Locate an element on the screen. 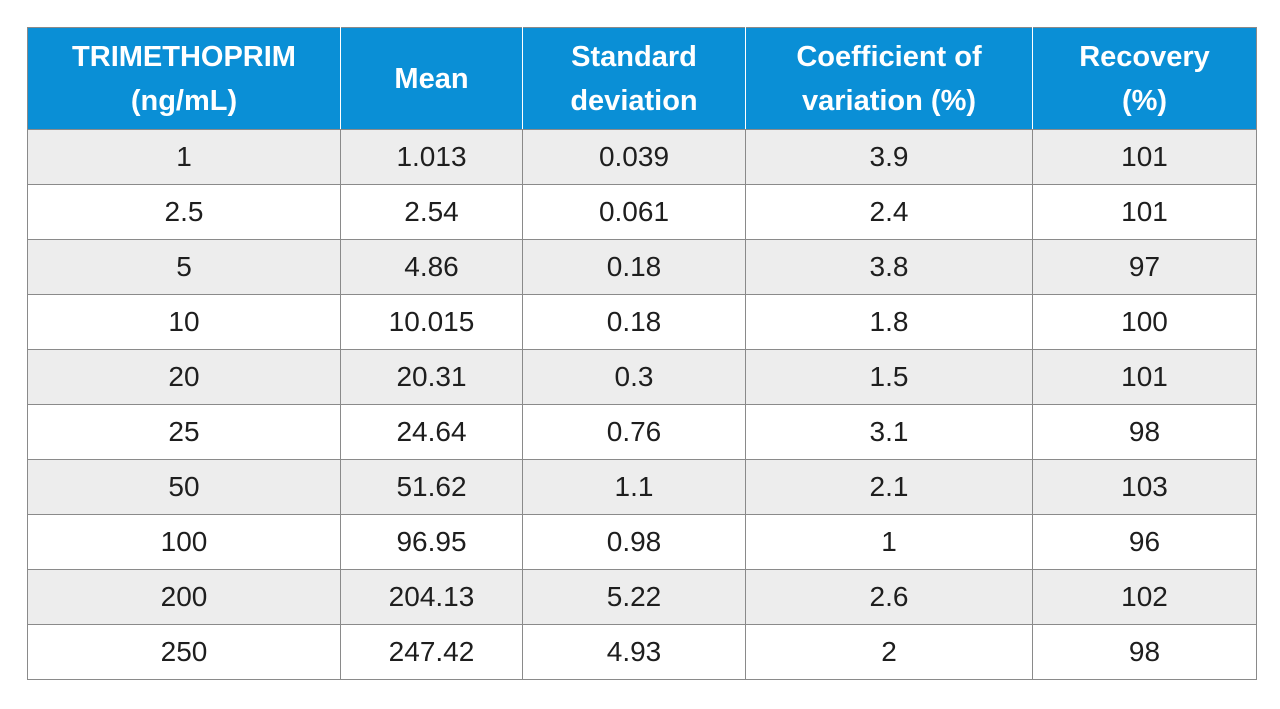  cell-standard-deviation: 0.061 is located at coordinates (634, 212).